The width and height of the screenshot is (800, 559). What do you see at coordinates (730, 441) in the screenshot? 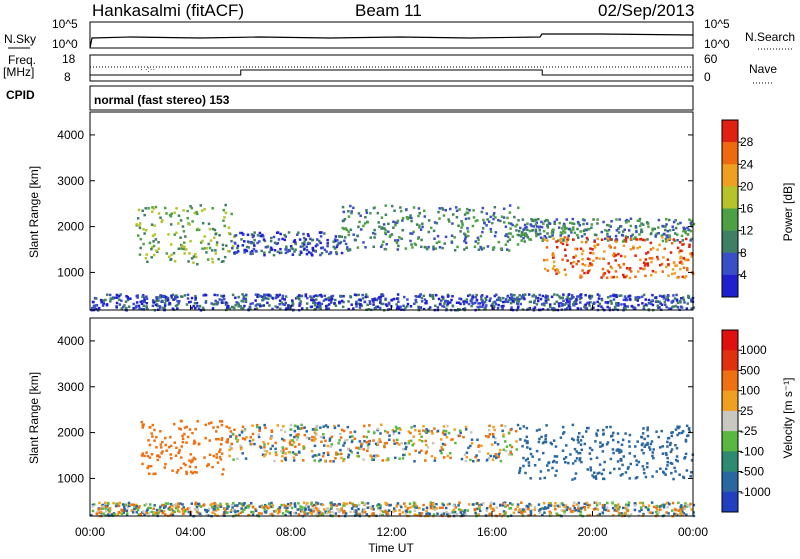
I see `colorbar-swatch` at bounding box center [730, 441].